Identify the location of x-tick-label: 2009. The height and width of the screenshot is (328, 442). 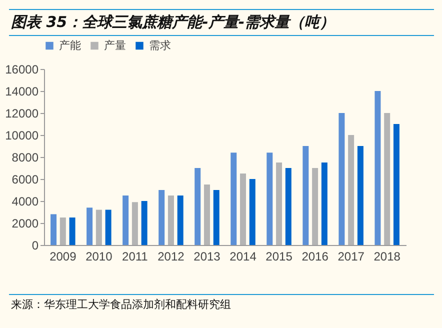
(63, 257).